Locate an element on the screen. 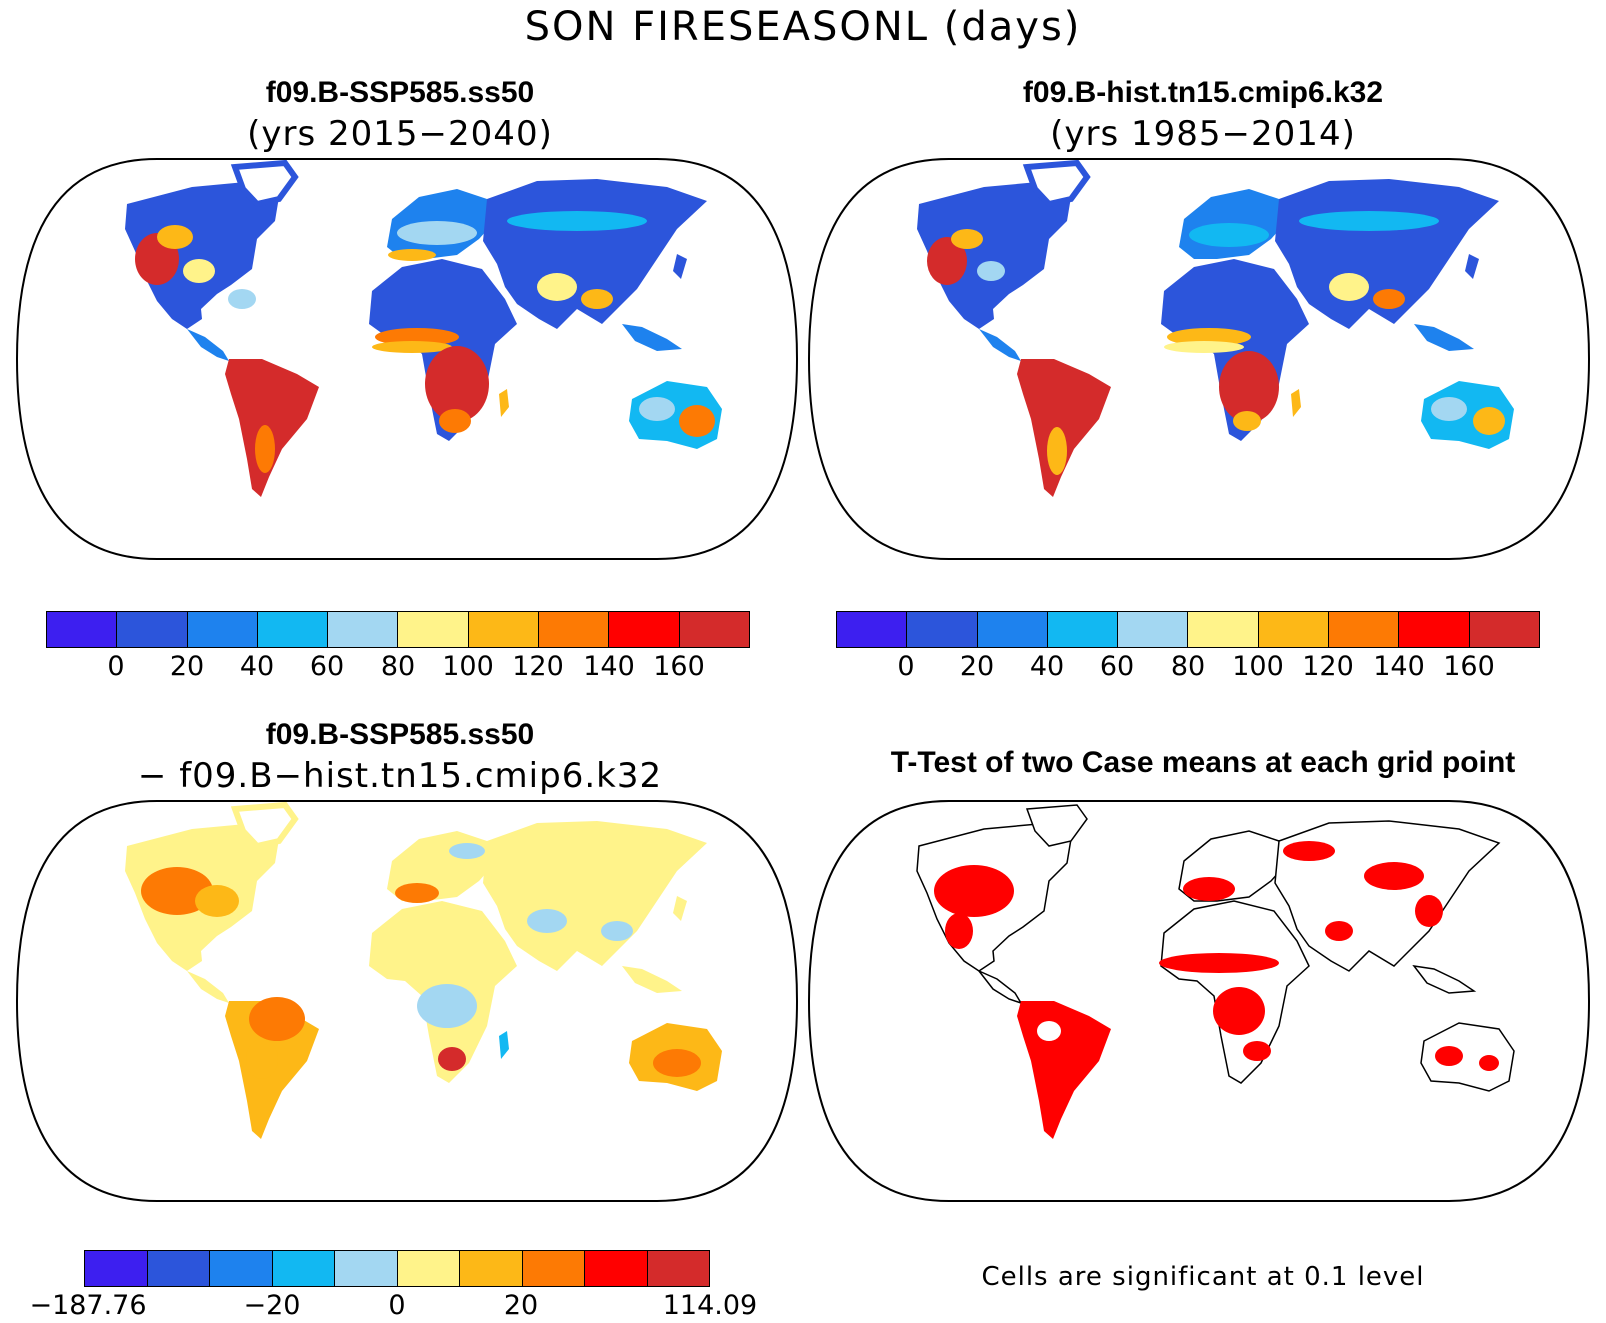  panel-title-top-right: f09.B-hist.tn15.cmip6.k32 is located at coordinates (1203, 92).